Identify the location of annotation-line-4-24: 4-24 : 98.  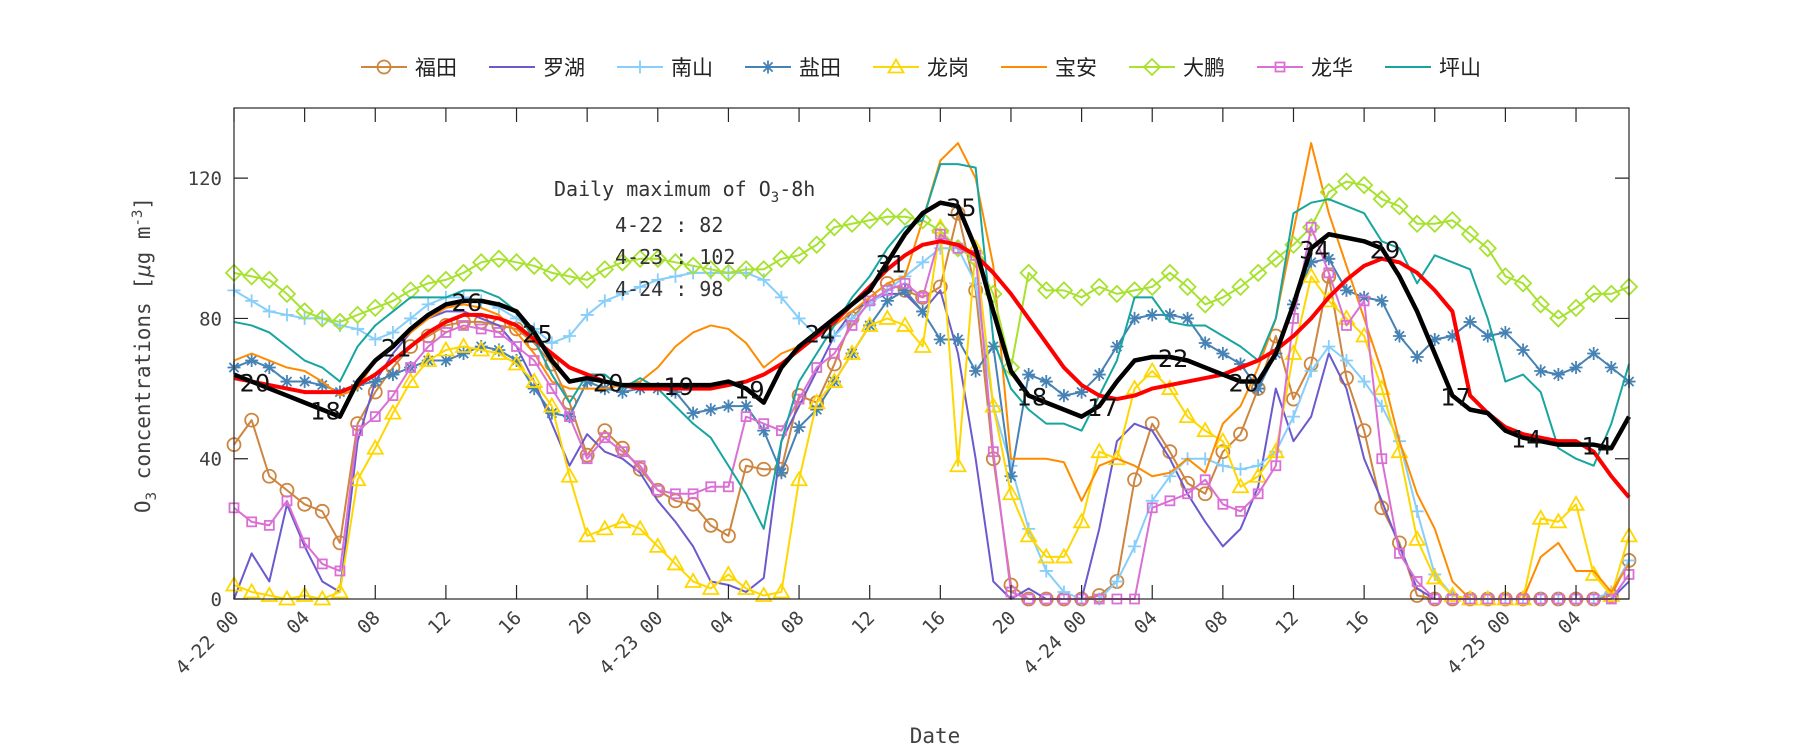
(669, 289).